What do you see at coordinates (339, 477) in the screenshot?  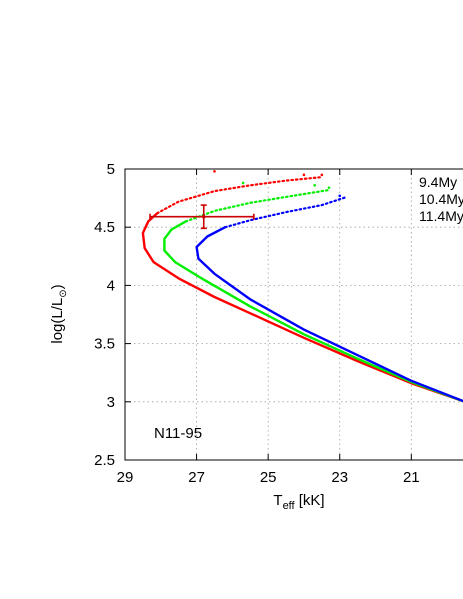 I see `x-tick-label: 23` at bounding box center [339, 477].